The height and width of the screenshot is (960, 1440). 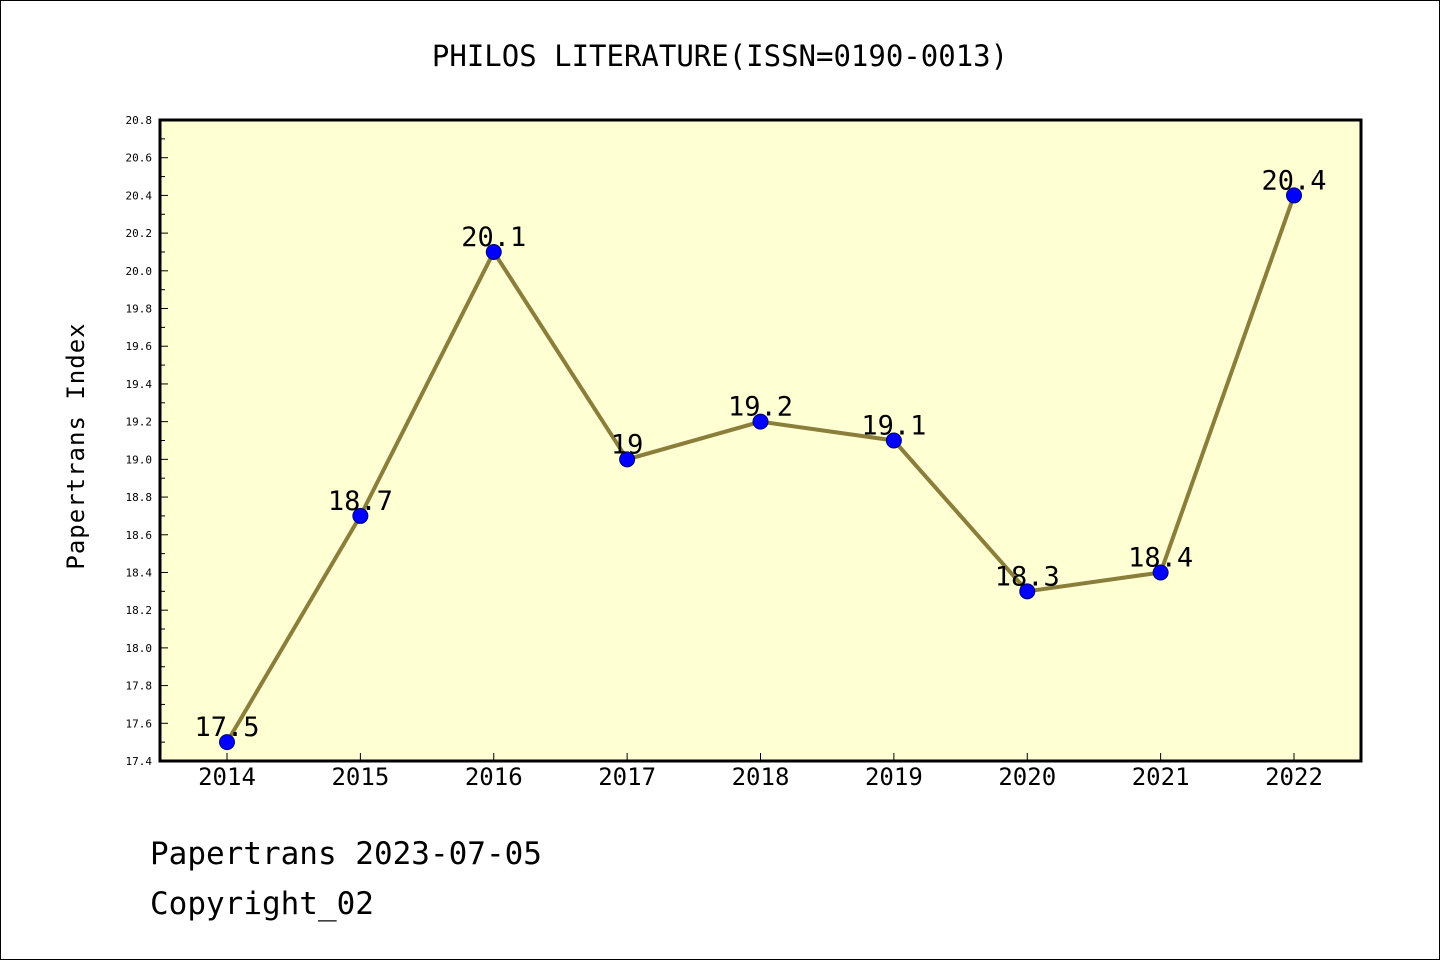 I want to click on data-label: 20.1, so click(x=493, y=237).